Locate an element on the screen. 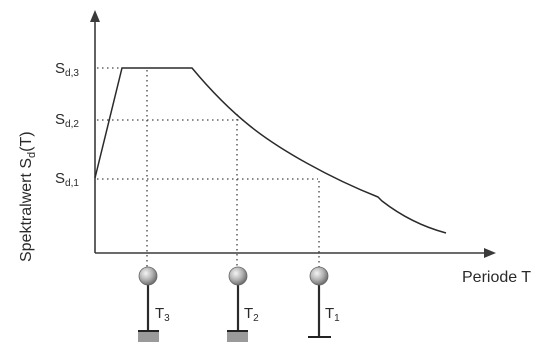 The image size is (550, 342). mass-ball-t1 is located at coordinates (319, 276).